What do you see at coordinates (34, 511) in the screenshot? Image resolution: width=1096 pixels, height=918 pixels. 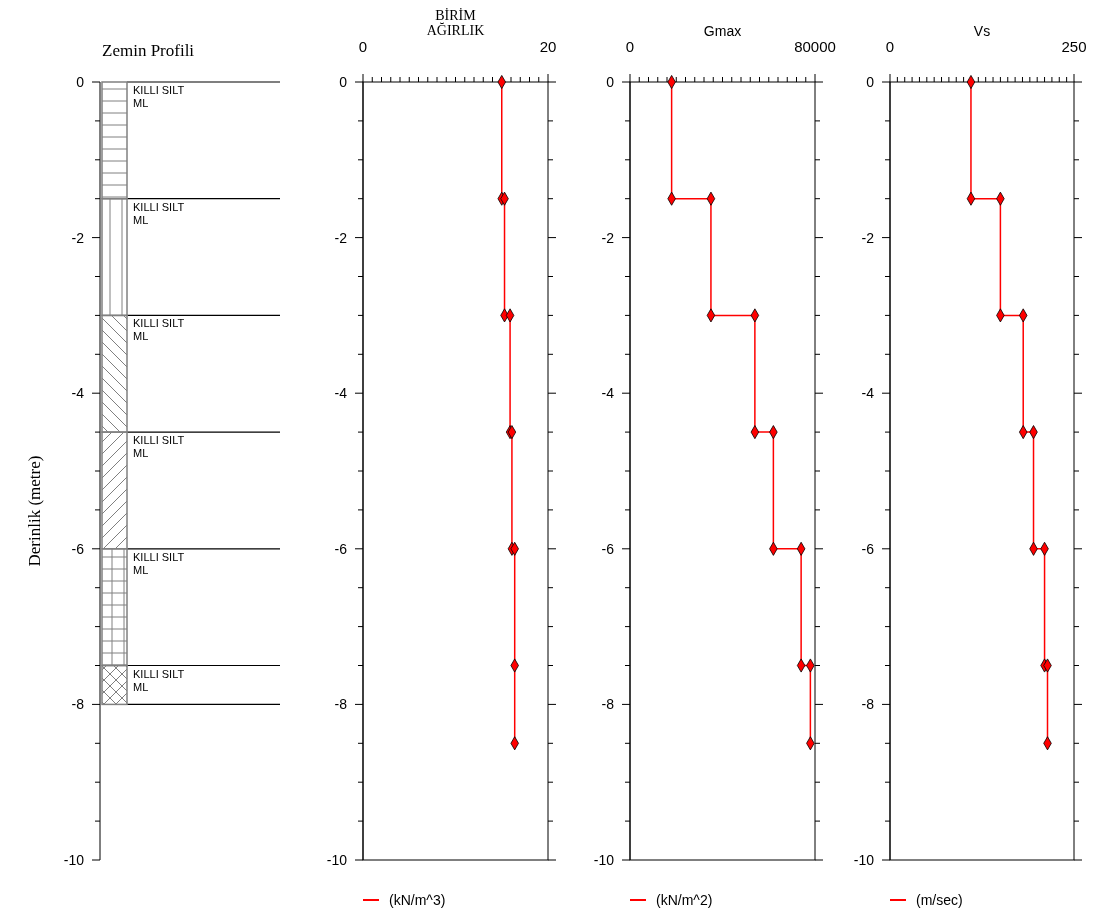 I see `y-axis-title: Derinlik (metre)` at bounding box center [34, 511].